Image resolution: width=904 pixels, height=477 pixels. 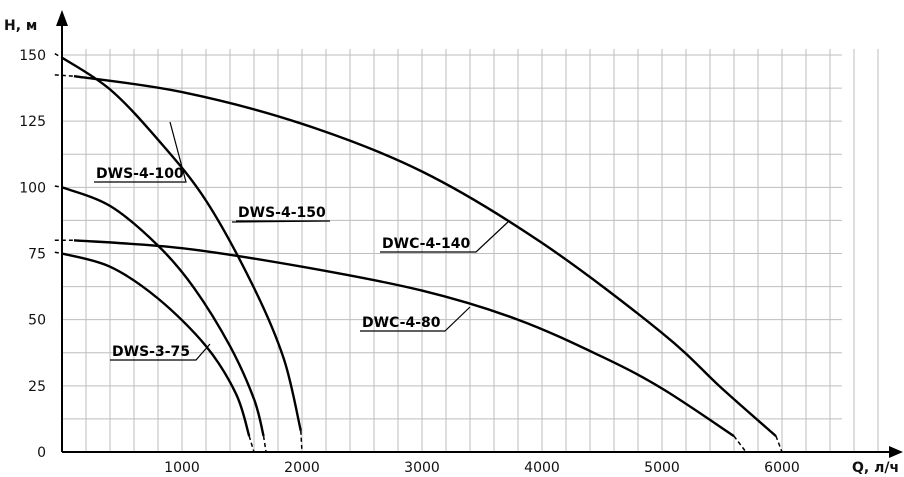 I want to click on series-label-dws-3-75: DWS-3-75, so click(x=151, y=352).